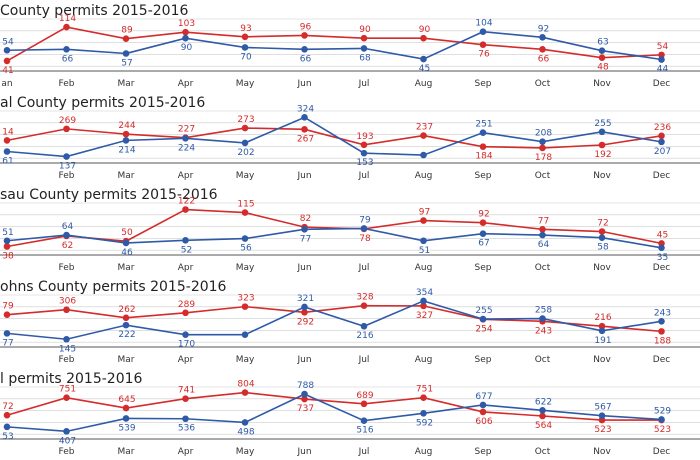 The image size is (700, 460). What do you see at coordinates (7, 233) in the screenshot?
I see `data-label: 51` at bounding box center [7, 233].